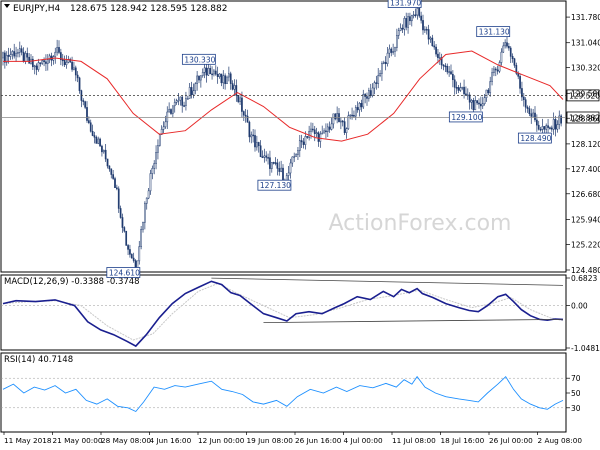 Image resolution: width=600 pixels, height=450 pixels. I want to click on price-axis-tick-label: 126.680, so click(585, 194).